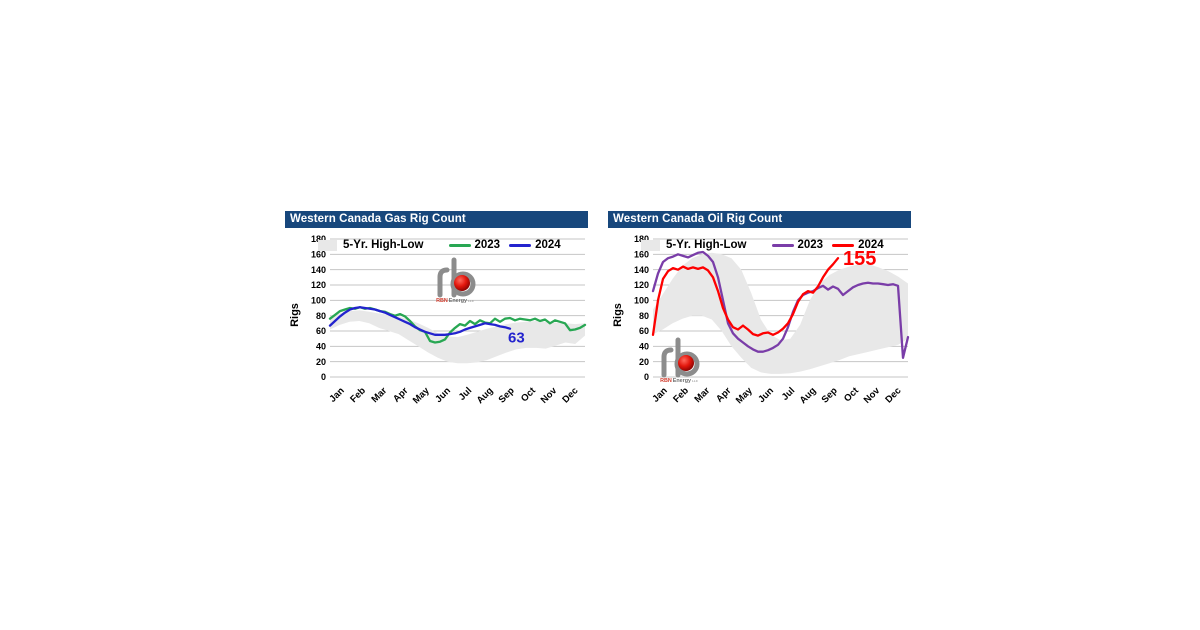 The height and width of the screenshot is (630, 1200). Describe the element at coordinates (859, 259) in the screenshot. I see `end-value-label: 155` at that location.